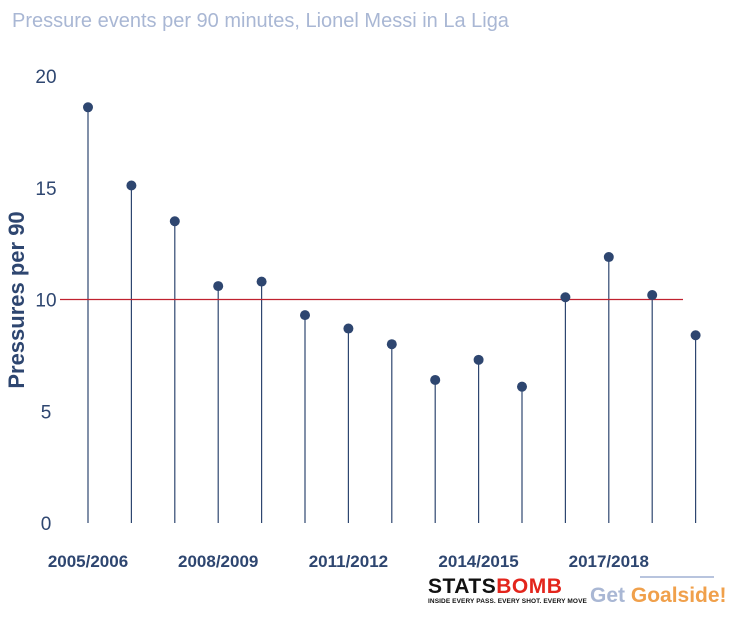 The width and height of the screenshot is (730, 617). What do you see at coordinates (16, 299) in the screenshot?
I see `y-axis-label: Pressures per 90` at bounding box center [16, 299].